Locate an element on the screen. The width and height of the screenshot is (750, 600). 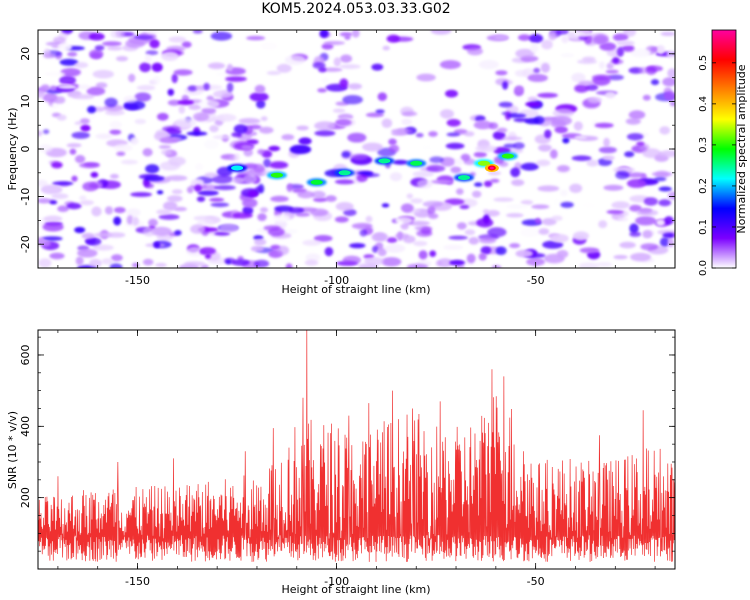
x-tick-label: -150 is located at coordinates (137, 581).